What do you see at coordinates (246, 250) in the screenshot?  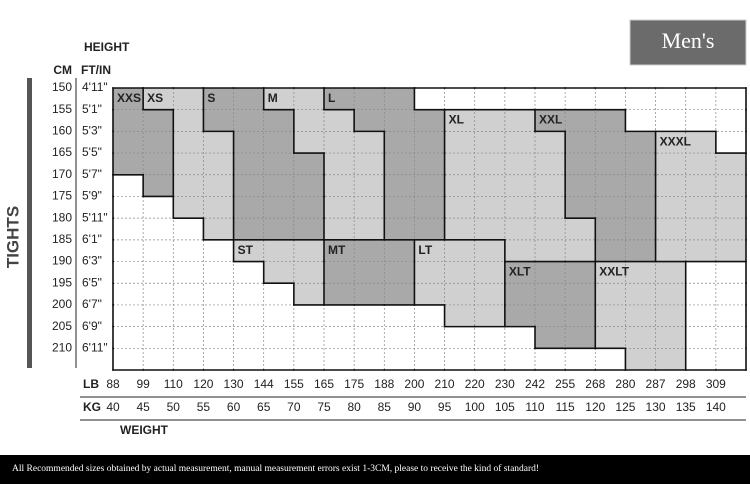 I see `size-label: ST` at bounding box center [246, 250].